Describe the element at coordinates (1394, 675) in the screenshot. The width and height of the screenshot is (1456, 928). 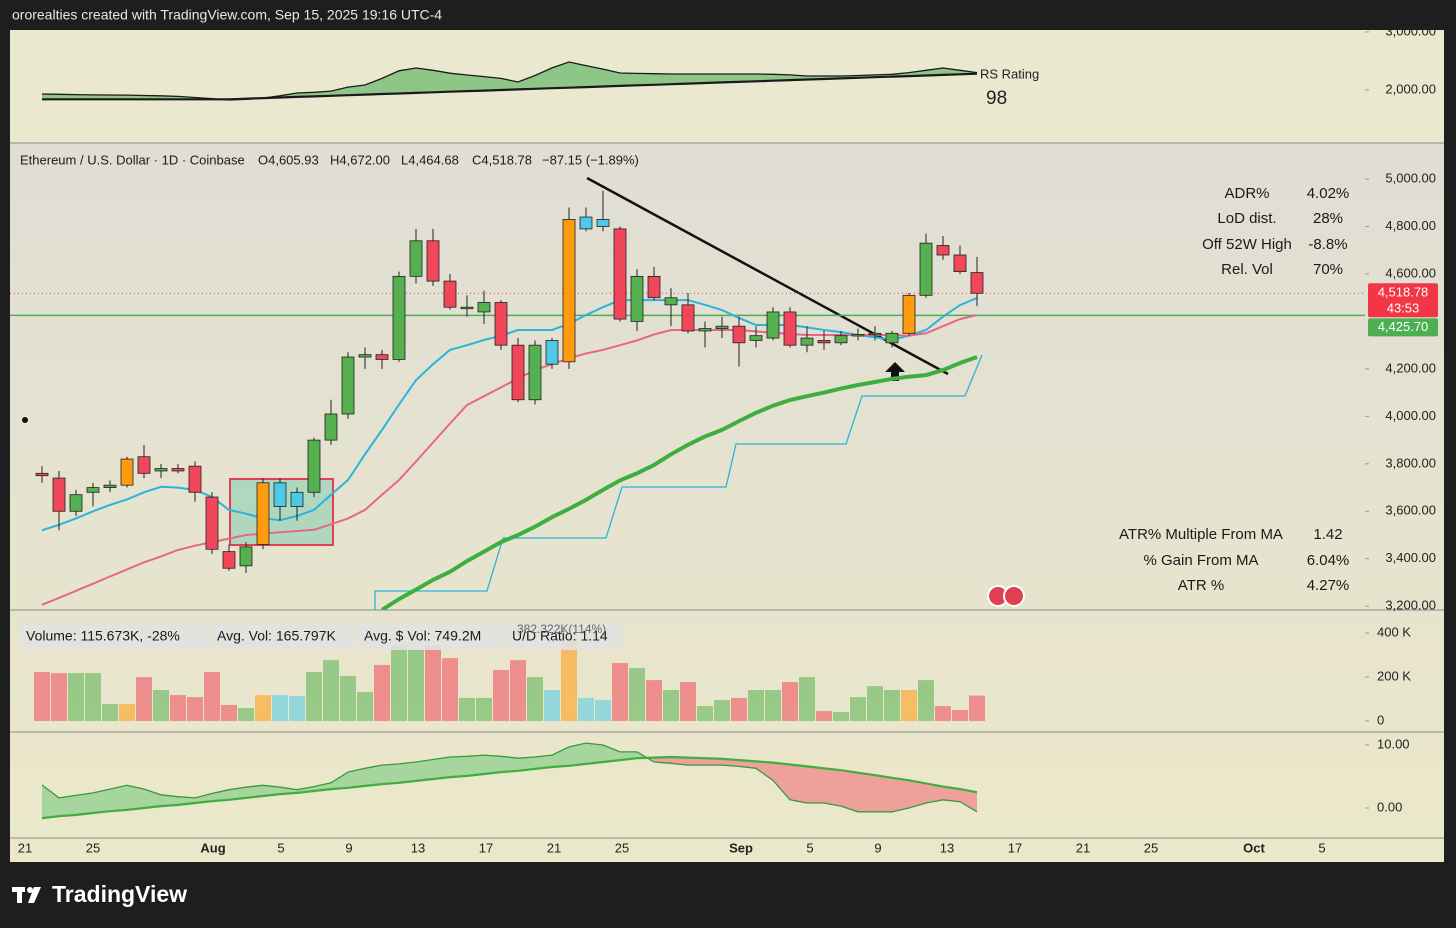
I see `y-tick-label: 200 K` at that location.